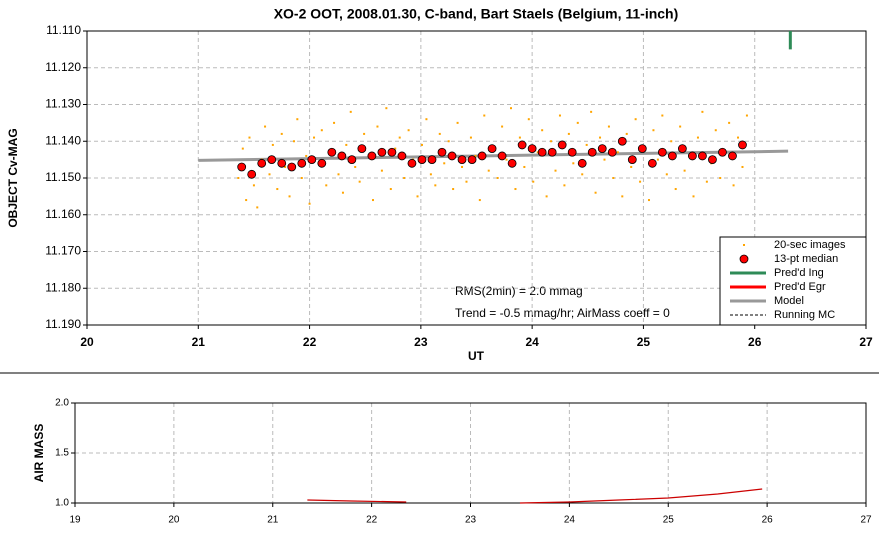  Describe the element at coordinates (532, 342) in the screenshot. I see `x-tick-label: 24` at that location.